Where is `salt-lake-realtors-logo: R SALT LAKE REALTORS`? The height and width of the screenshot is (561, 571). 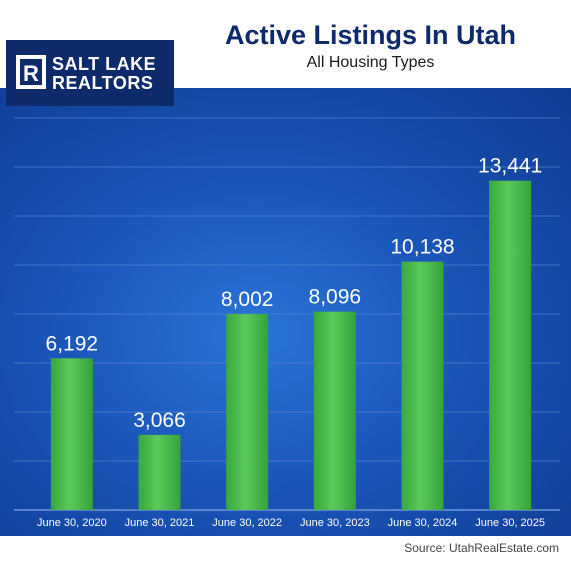 salt-lake-realtors-logo: R SALT LAKE REALTORS is located at coordinates (90, 73).